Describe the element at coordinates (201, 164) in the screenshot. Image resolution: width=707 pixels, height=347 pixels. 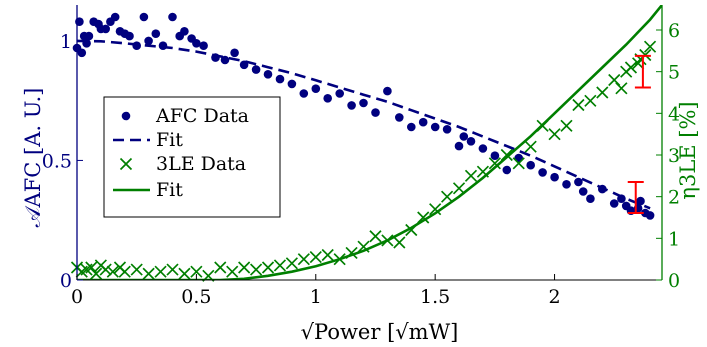
I see `legend-label: 3LE Data` at that location.